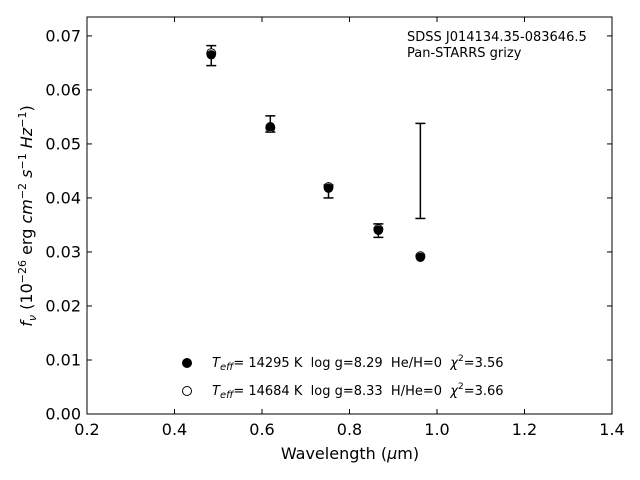  Describe the element at coordinates (436, 429) in the screenshot. I see `x-tick-label: 1.0` at that location.